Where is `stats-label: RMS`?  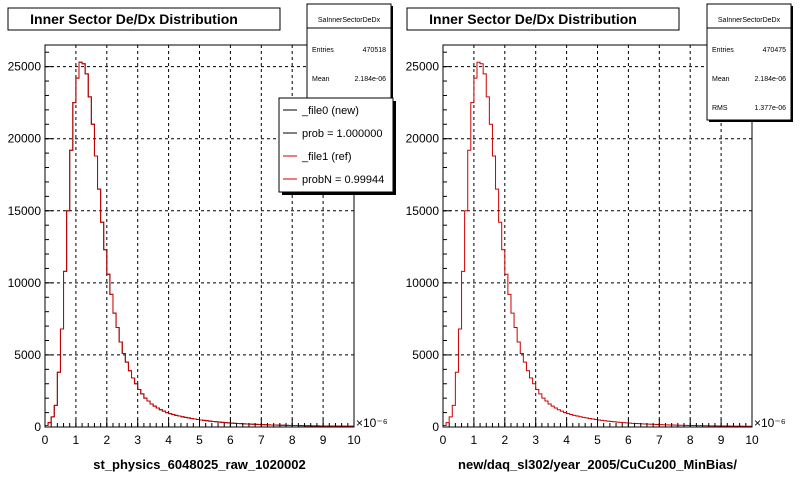 stats-label: RMS is located at coordinates (720, 108).